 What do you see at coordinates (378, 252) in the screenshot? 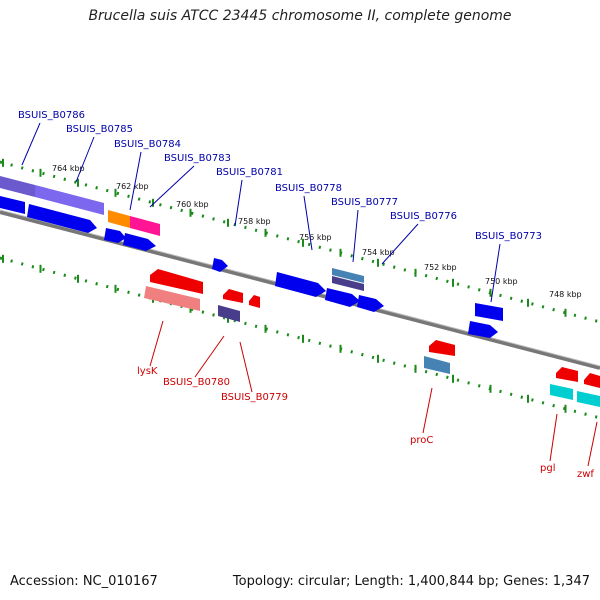
I see `scale-label: 754 kbp` at bounding box center [378, 252].